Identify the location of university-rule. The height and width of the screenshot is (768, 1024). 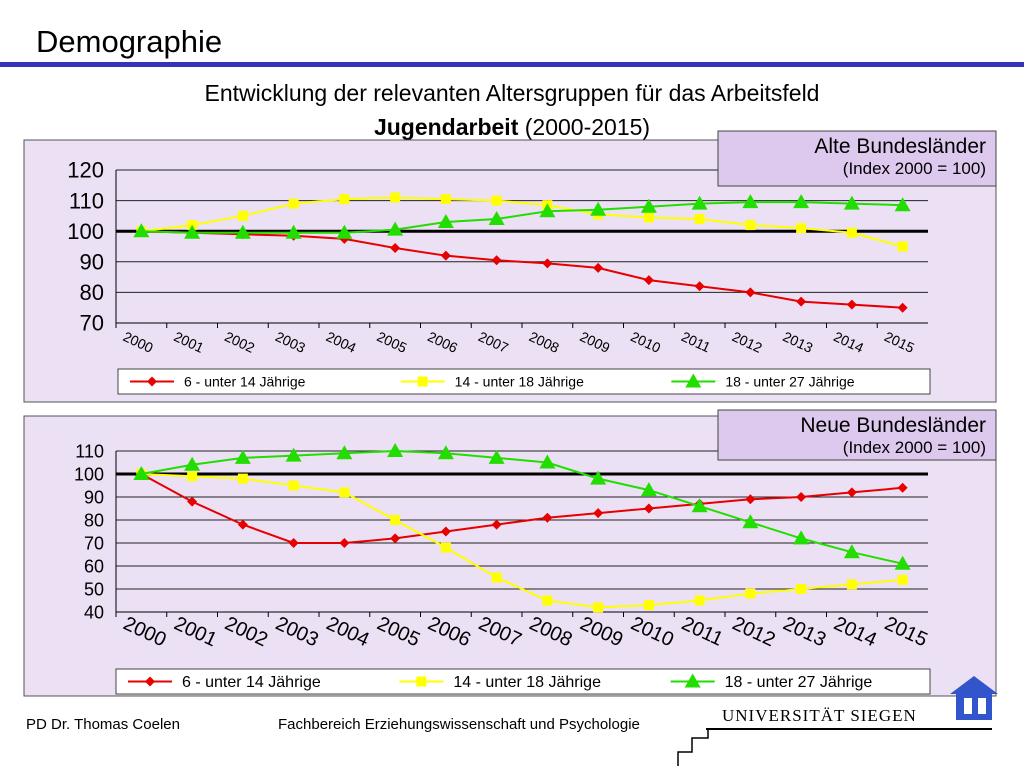
(849, 729).